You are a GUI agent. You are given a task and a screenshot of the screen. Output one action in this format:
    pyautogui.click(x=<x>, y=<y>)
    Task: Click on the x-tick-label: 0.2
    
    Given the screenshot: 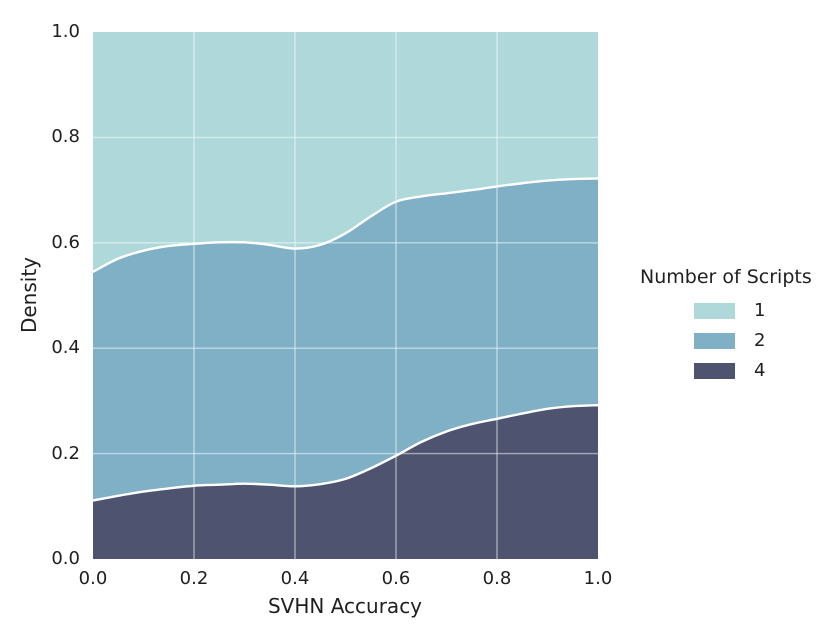 What is the action you would take?
    pyautogui.click(x=194, y=578)
    